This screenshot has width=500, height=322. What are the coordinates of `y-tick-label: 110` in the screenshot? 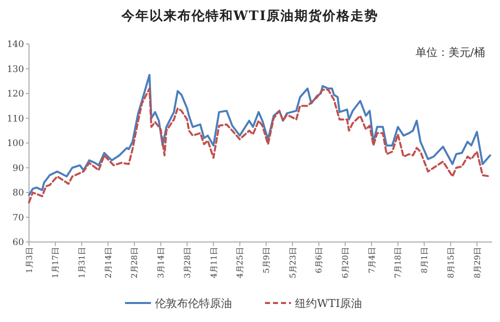 It's located at (15, 119).